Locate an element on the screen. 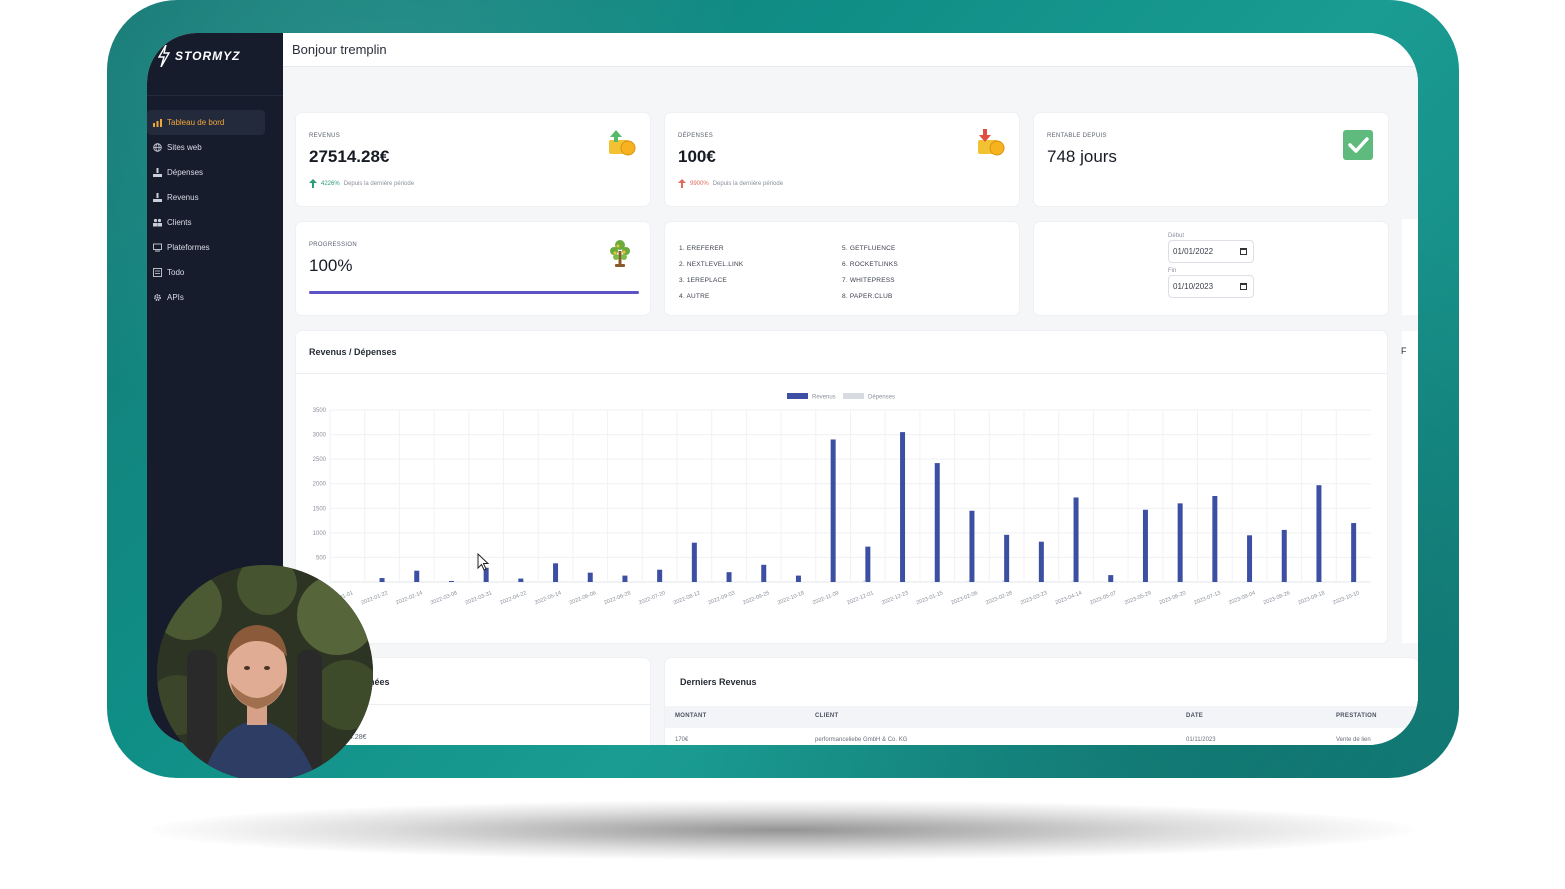 The height and width of the screenshot is (889, 1565). sidebar-item-dashboard: Tableau de bord is located at coordinates (206, 122).